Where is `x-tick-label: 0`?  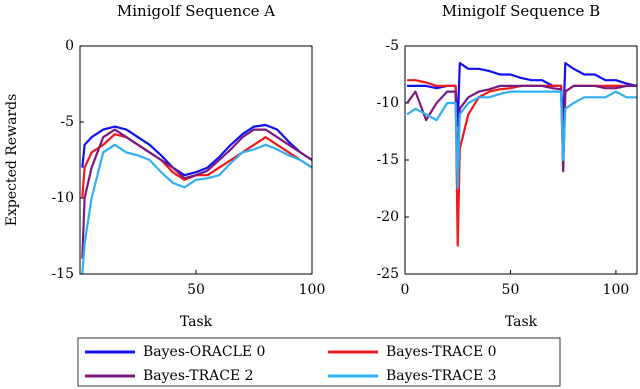
x-tick-label: 0 is located at coordinates (405, 290).